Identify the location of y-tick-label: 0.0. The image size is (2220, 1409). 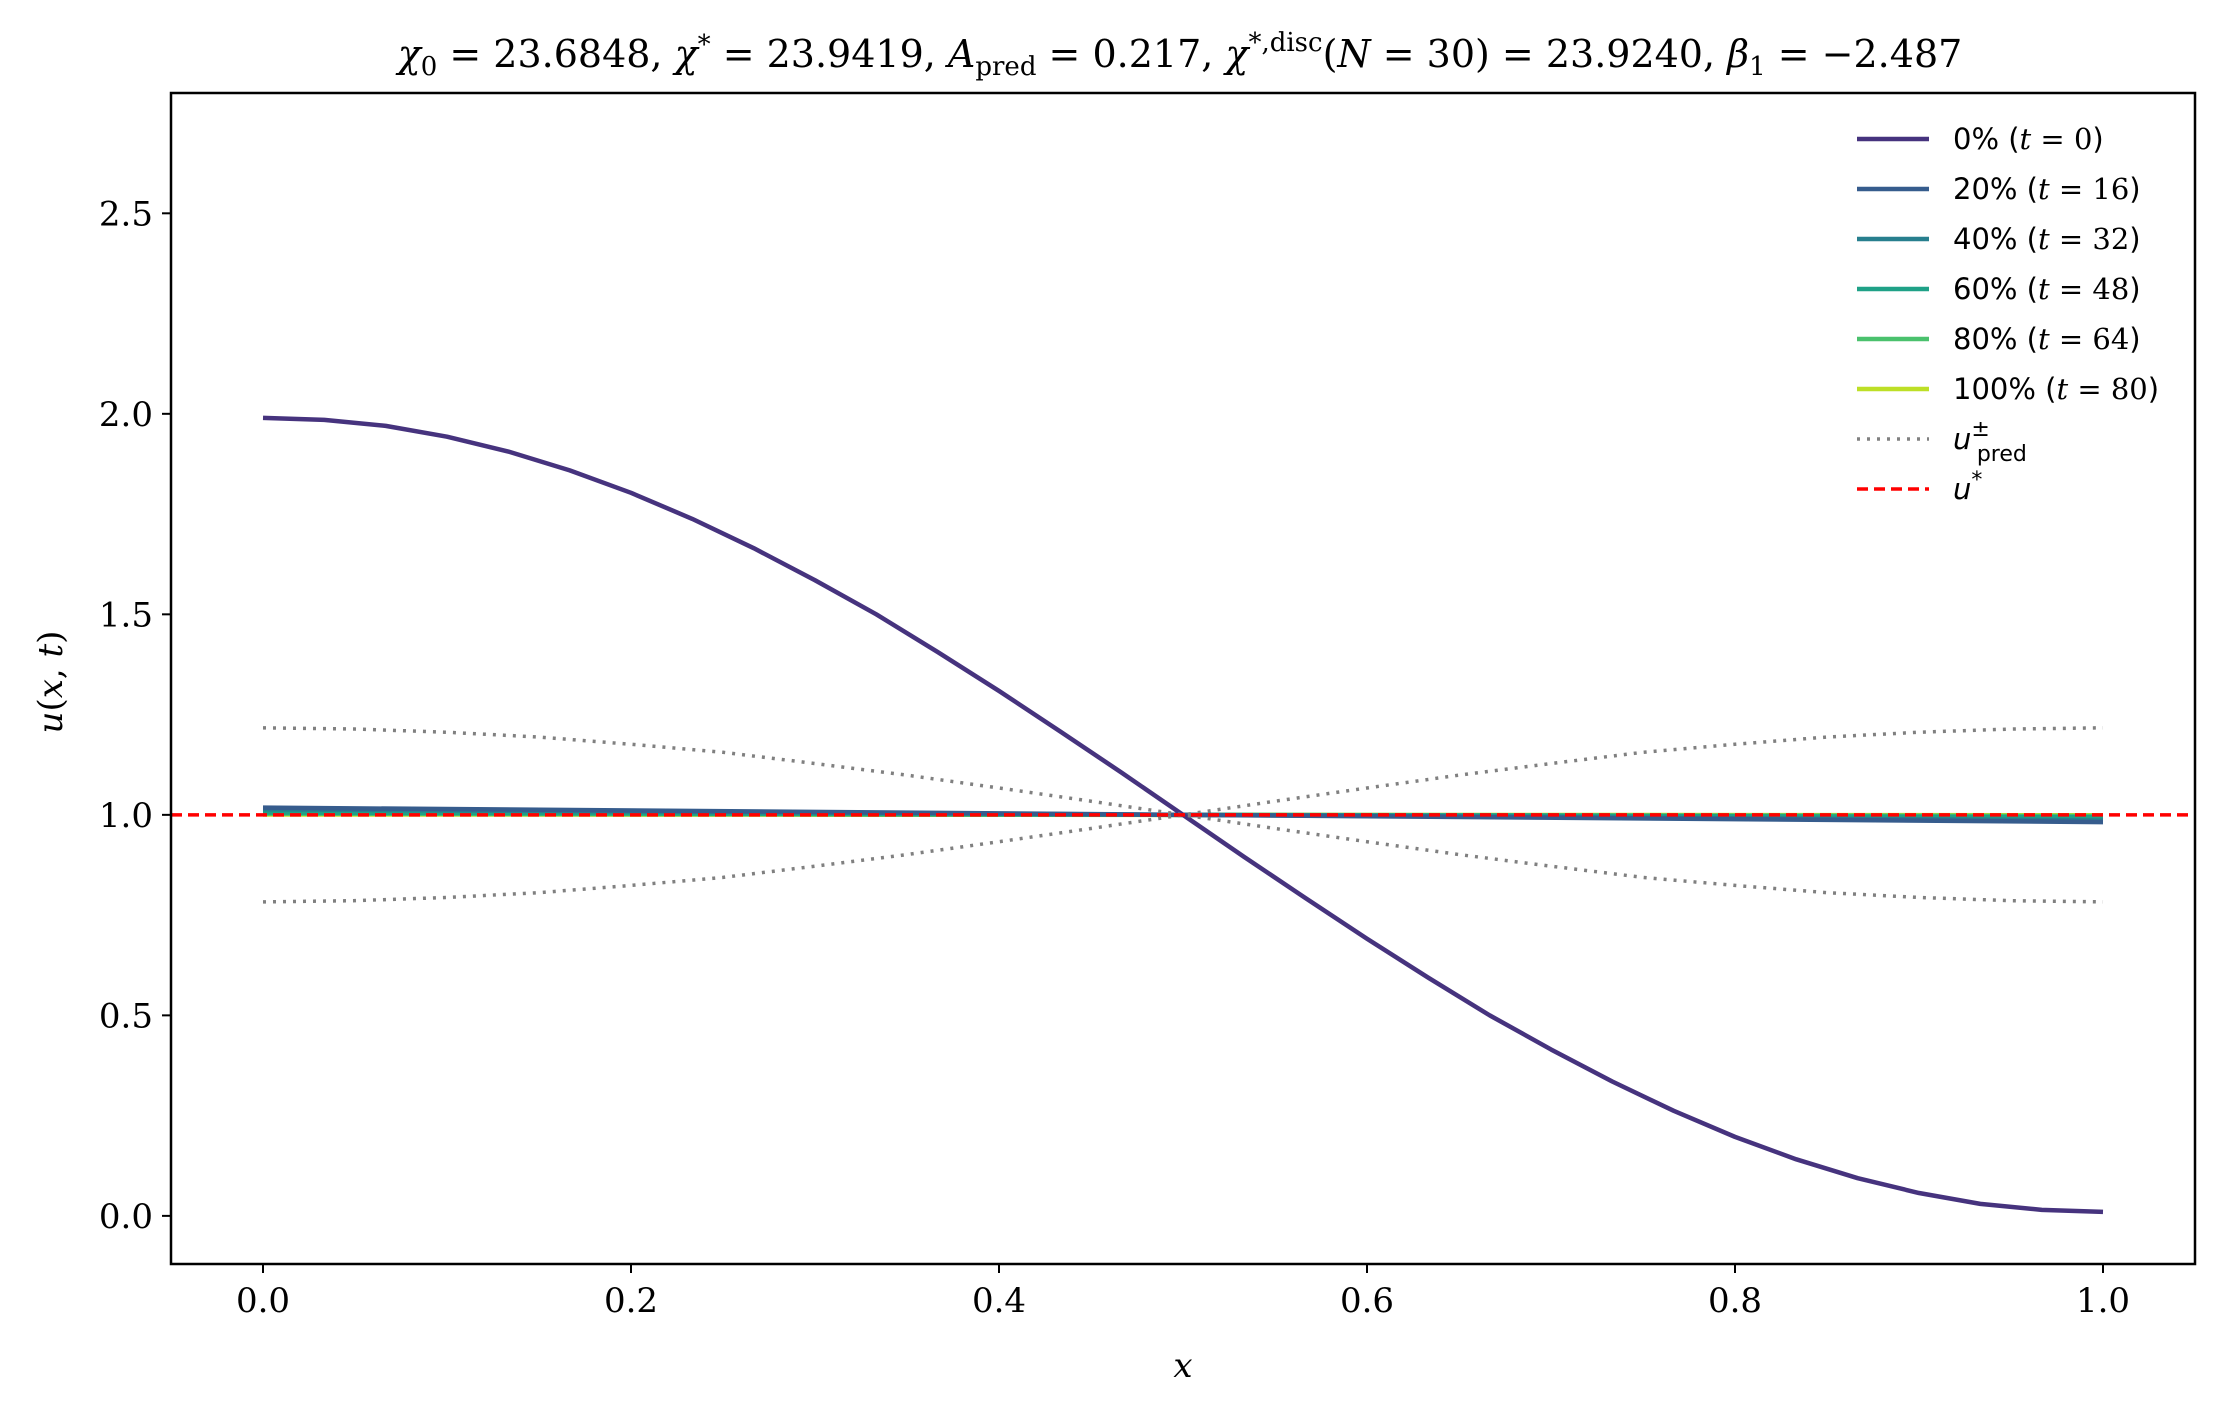
(126, 1217).